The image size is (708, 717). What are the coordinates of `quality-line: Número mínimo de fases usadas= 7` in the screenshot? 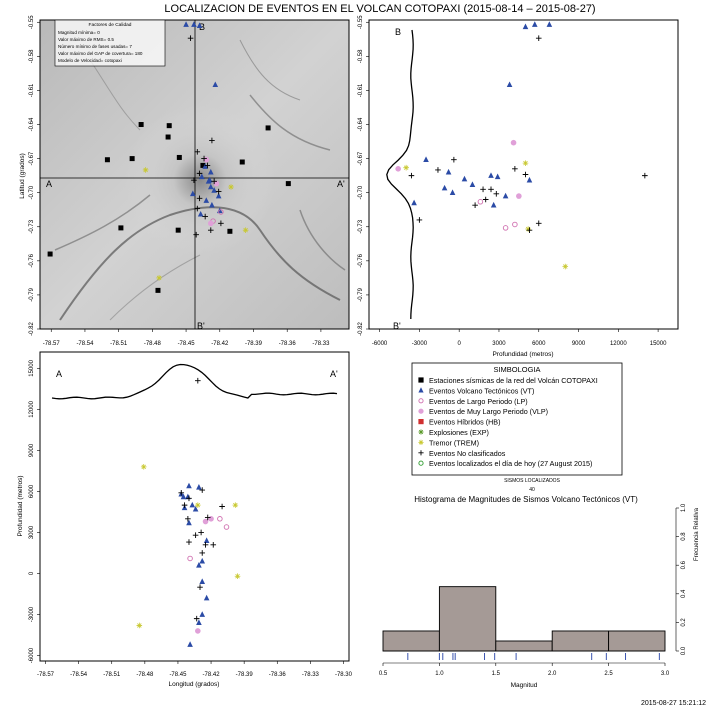 It's located at (95, 46).